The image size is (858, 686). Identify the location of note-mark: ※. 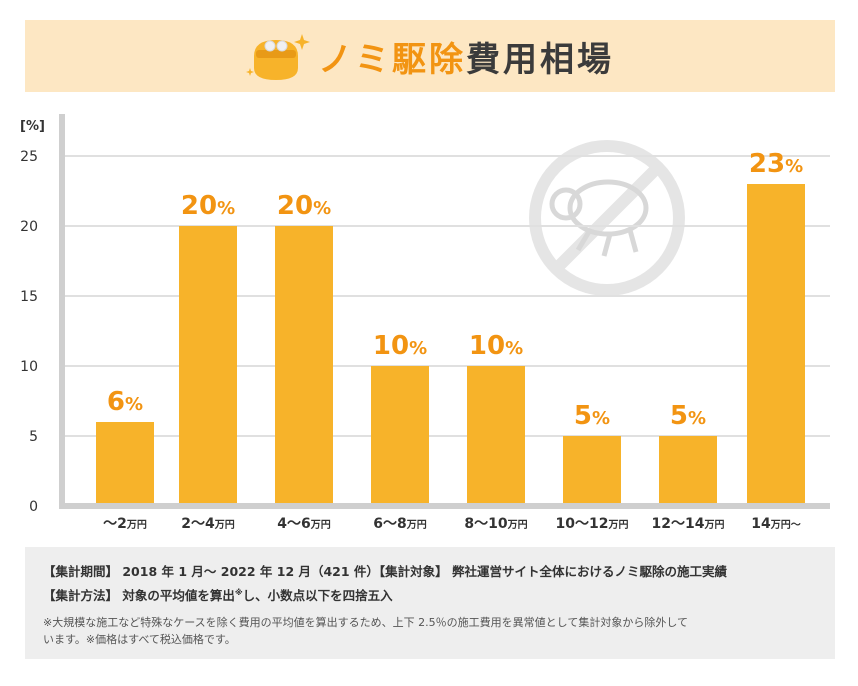
(238, 592).